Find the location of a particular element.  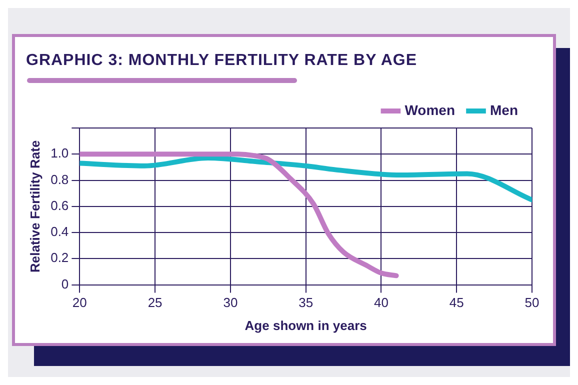

y-tick-label: 1.0 is located at coordinates (59, 153).